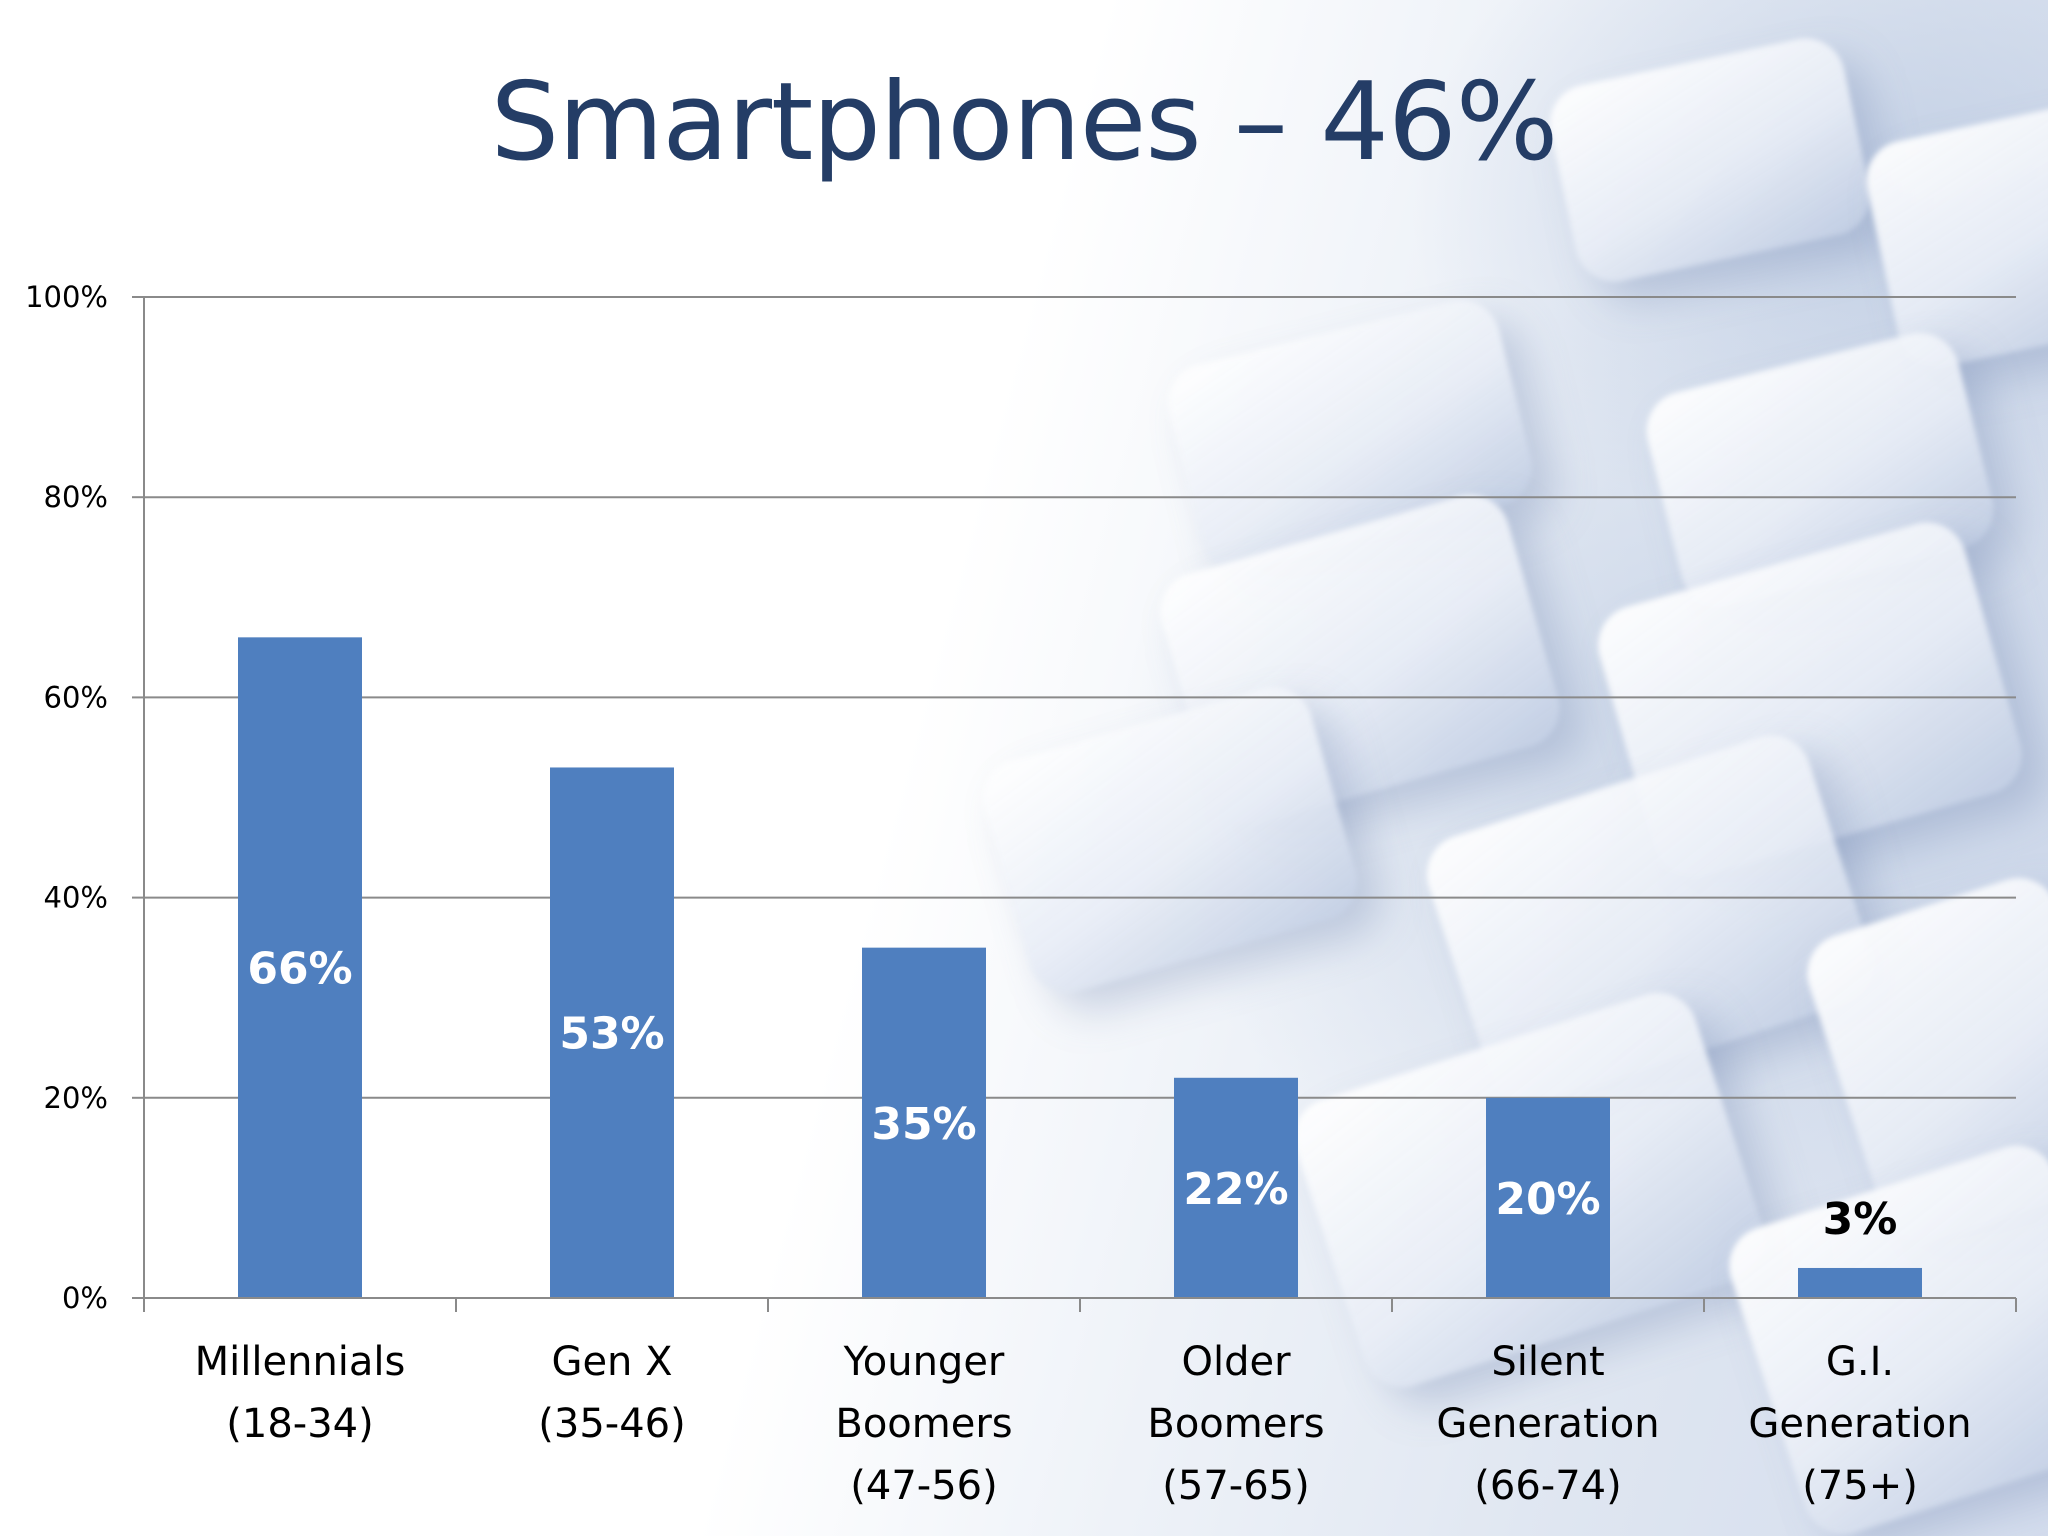 The height and width of the screenshot is (1536, 2048). What do you see at coordinates (611, 1424) in the screenshot?
I see `category-label-line: (35-46)` at bounding box center [611, 1424].